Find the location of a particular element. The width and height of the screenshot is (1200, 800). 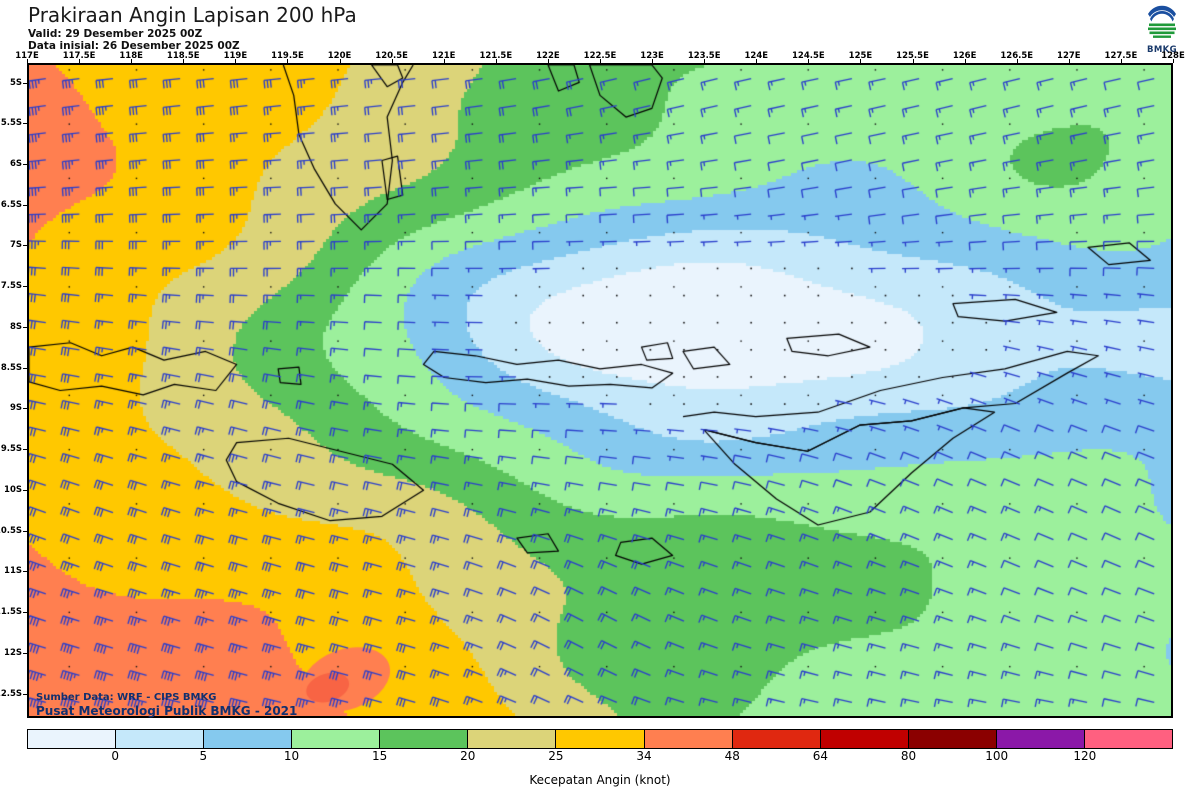

bmkg-logo: BMKG is located at coordinates (1162, 29).